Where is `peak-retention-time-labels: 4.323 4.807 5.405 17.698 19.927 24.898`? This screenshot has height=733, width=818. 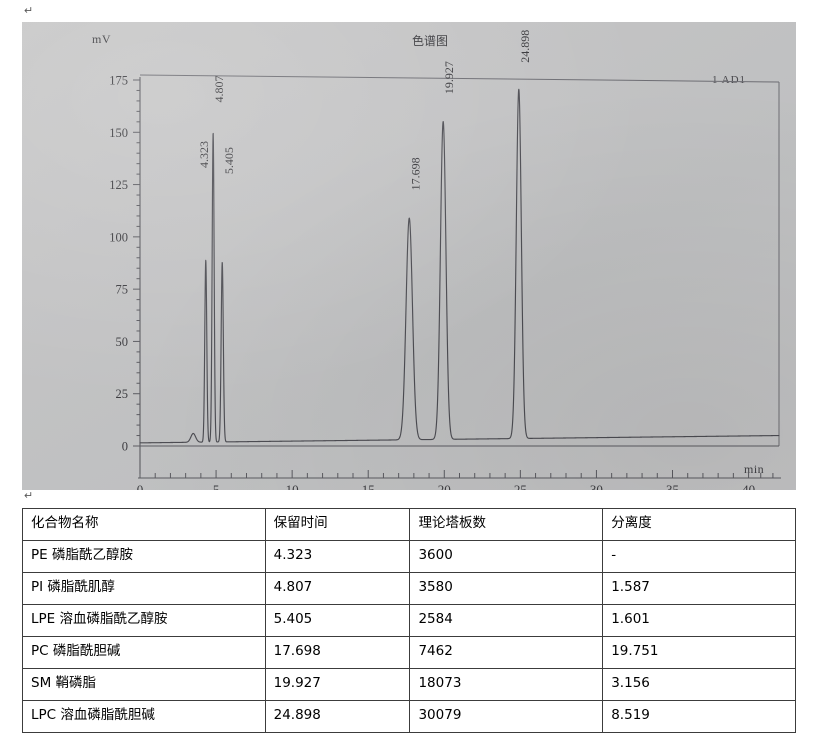 peak-retention-time-labels: 4.323 4.807 5.405 17.698 19.927 24.898 is located at coordinates (364, 110).